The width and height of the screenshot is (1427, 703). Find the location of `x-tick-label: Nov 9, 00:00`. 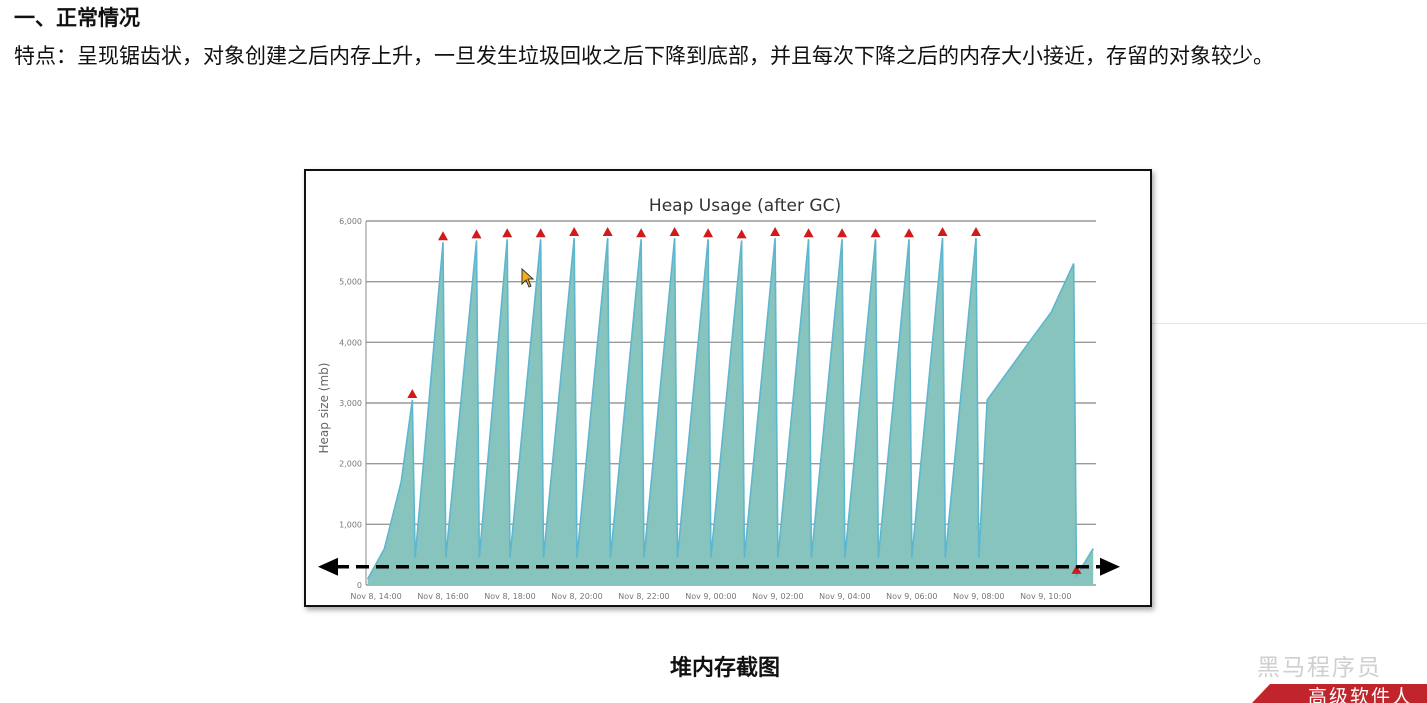

x-tick-label: Nov 9, 00:00 is located at coordinates (710, 596).